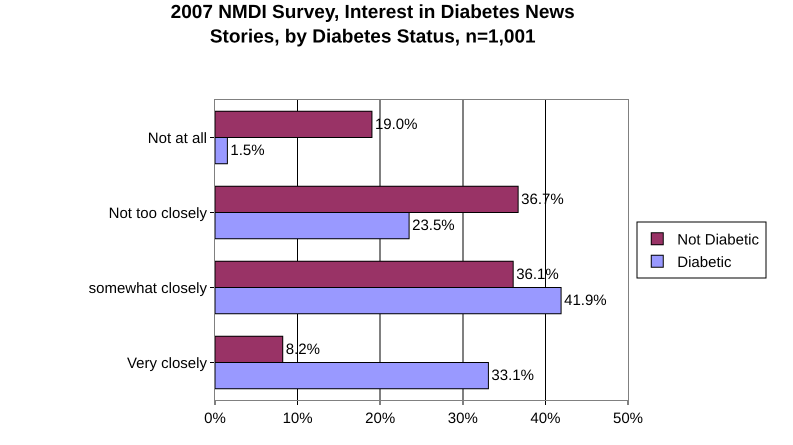 The width and height of the screenshot is (793, 445). Describe the element at coordinates (148, 288) in the screenshot. I see `y-tick-label: somewhat closely` at that location.